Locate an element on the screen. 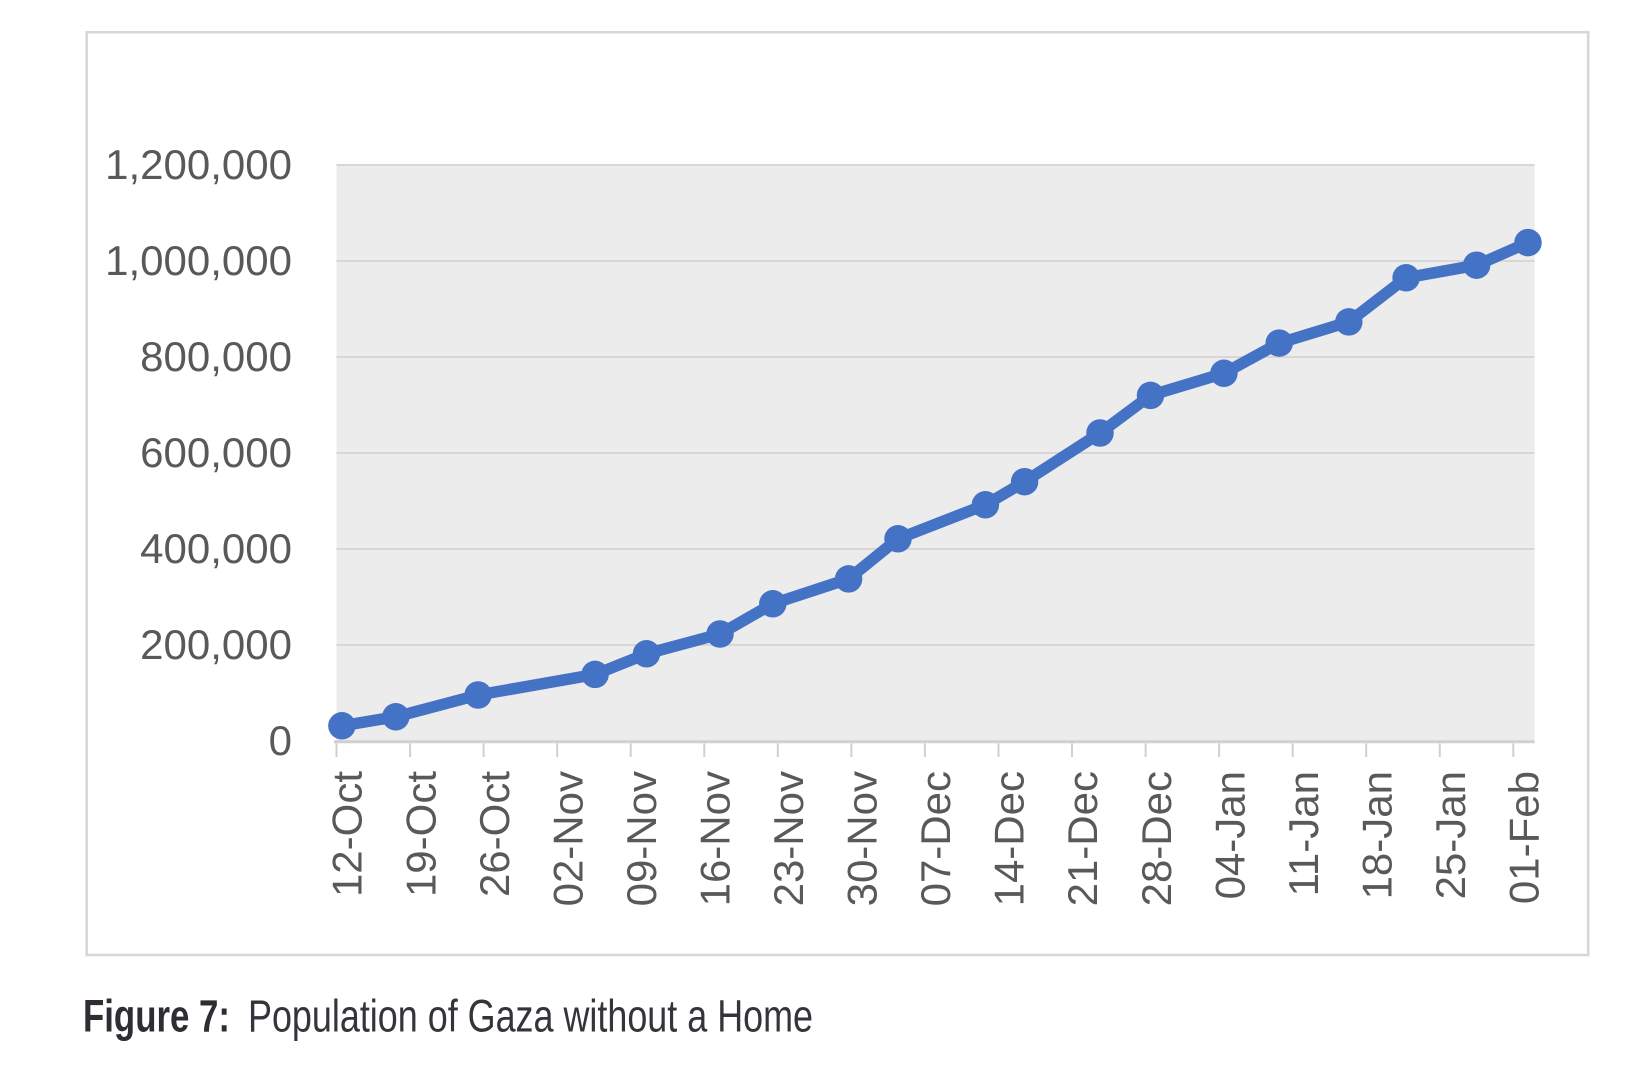 This screenshot has width=1634, height=1067. svg-text: 23-Nov is located at coordinates (788, 838).